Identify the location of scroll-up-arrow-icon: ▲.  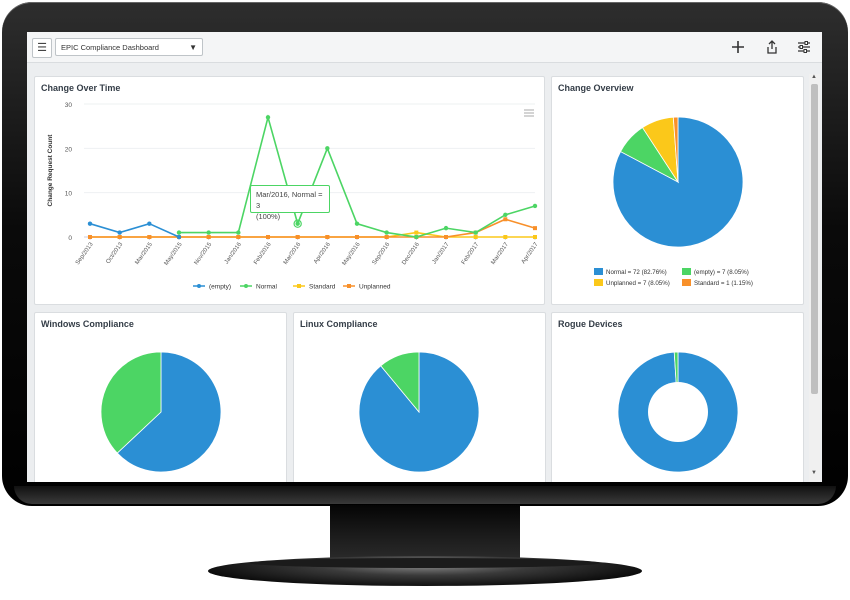
(814, 77).